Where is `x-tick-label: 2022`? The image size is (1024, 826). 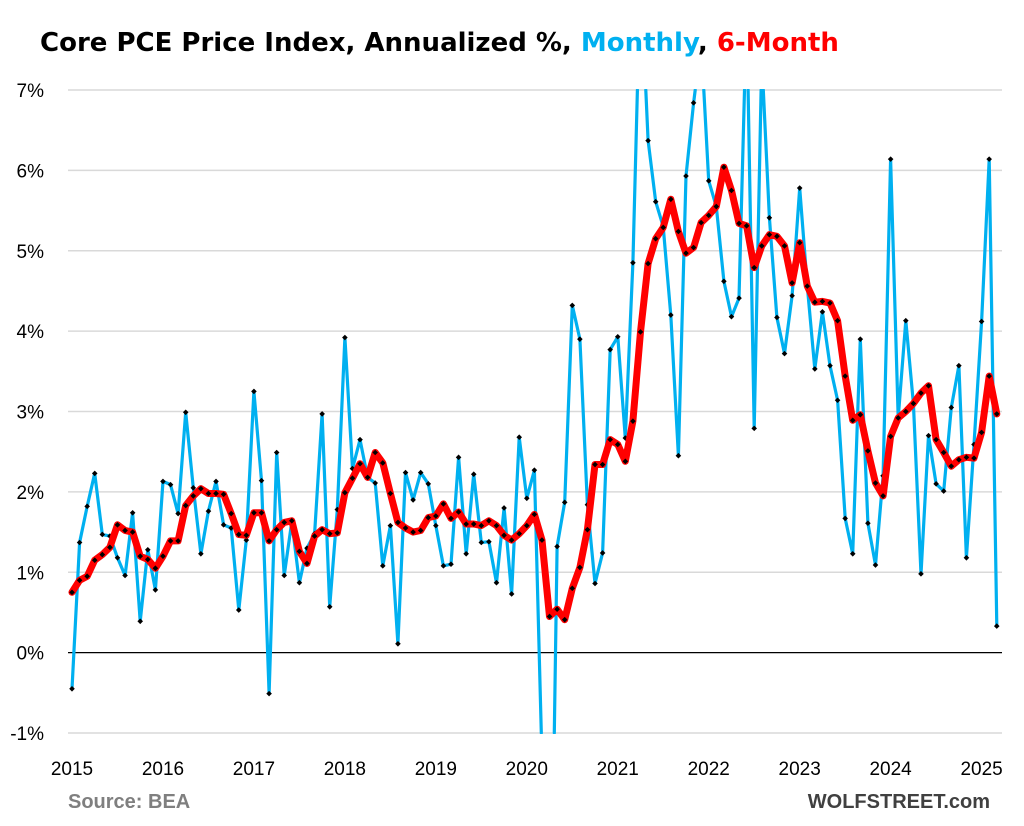 x-tick-label: 2022 is located at coordinates (709, 769).